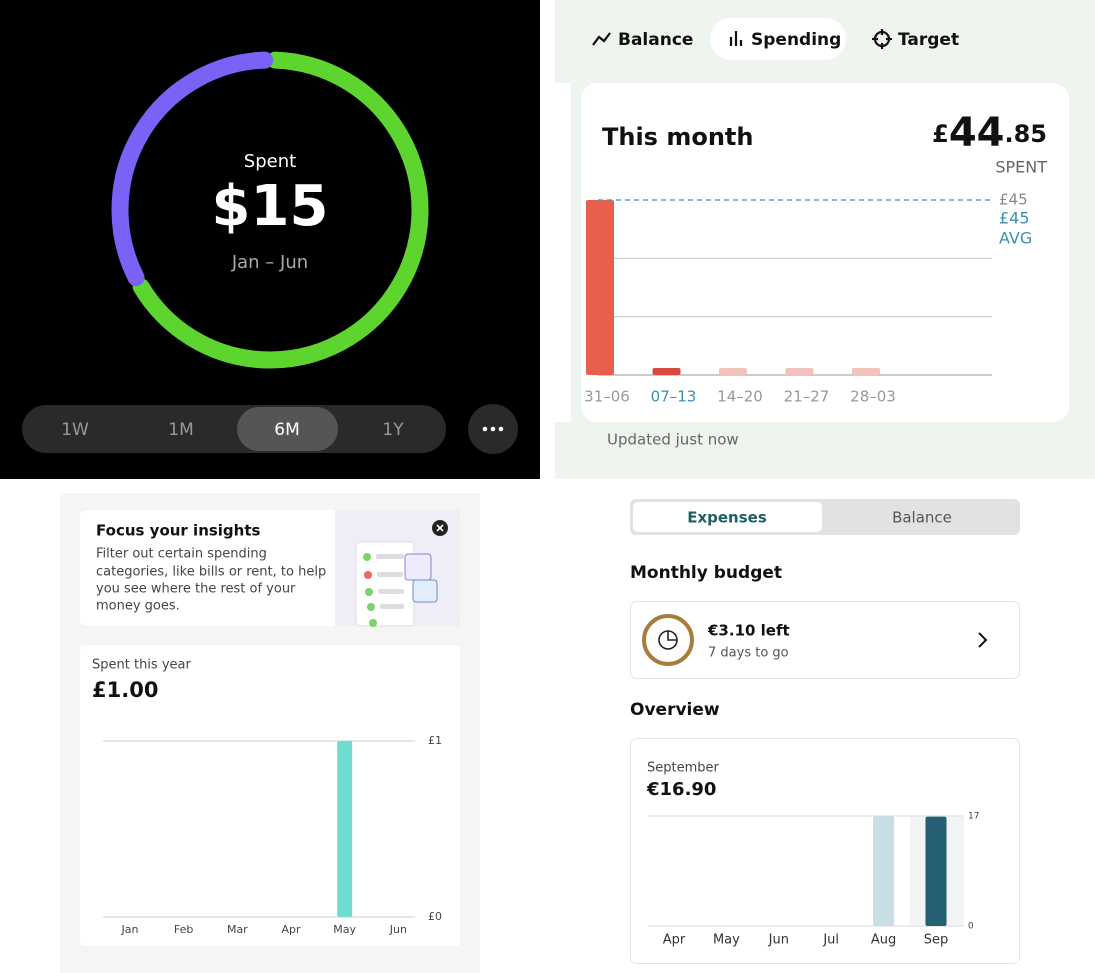  Describe the element at coordinates (563, 252) in the screenshot. I see `prev-card` at that location.